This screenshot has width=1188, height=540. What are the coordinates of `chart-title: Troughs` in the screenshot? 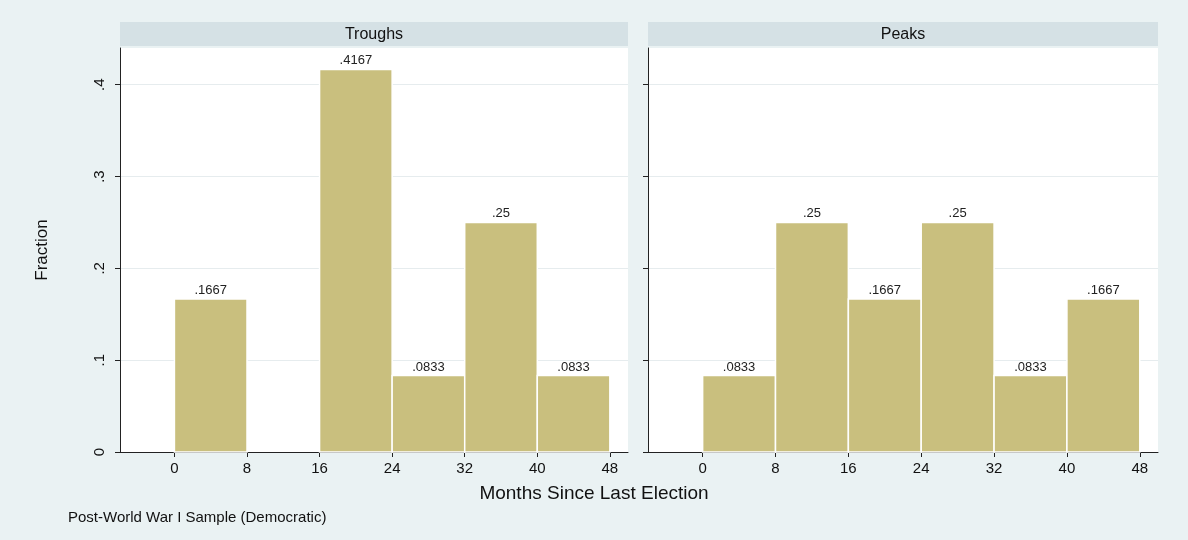 It's located at (374, 34).